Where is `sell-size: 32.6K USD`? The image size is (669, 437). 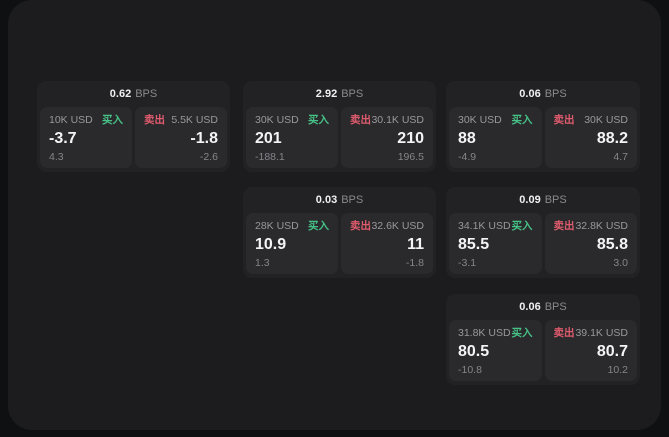 sell-size: 32.6K USD is located at coordinates (397, 226).